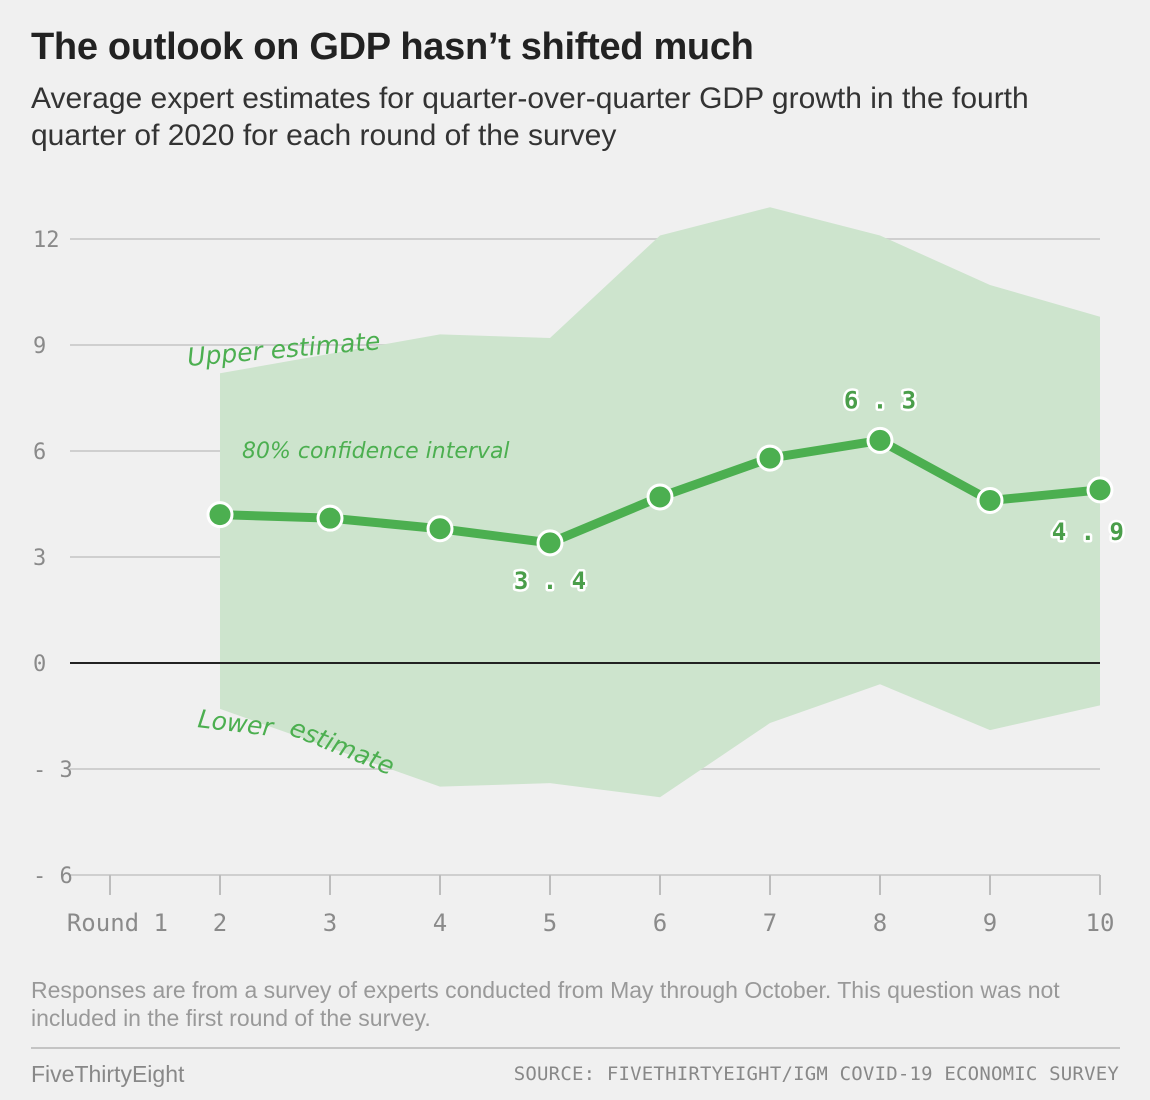 This screenshot has width=1150, height=1100. What do you see at coordinates (550, 923) in the screenshot?
I see `x-tick-label: 5` at bounding box center [550, 923].